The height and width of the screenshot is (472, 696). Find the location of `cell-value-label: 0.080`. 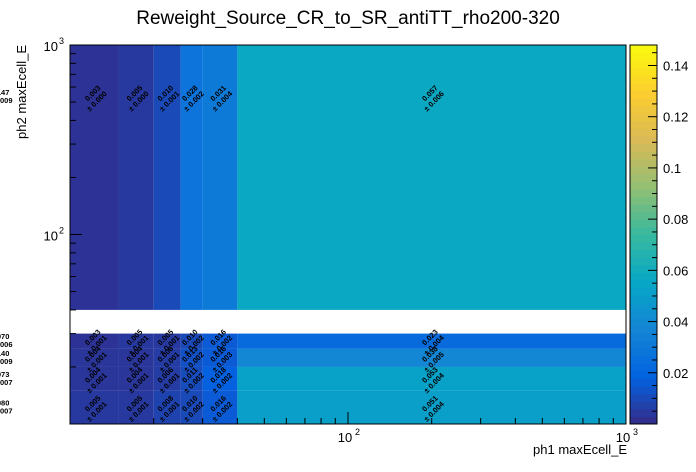

cell-value-label: 0.080 is located at coordinates (4, 402).